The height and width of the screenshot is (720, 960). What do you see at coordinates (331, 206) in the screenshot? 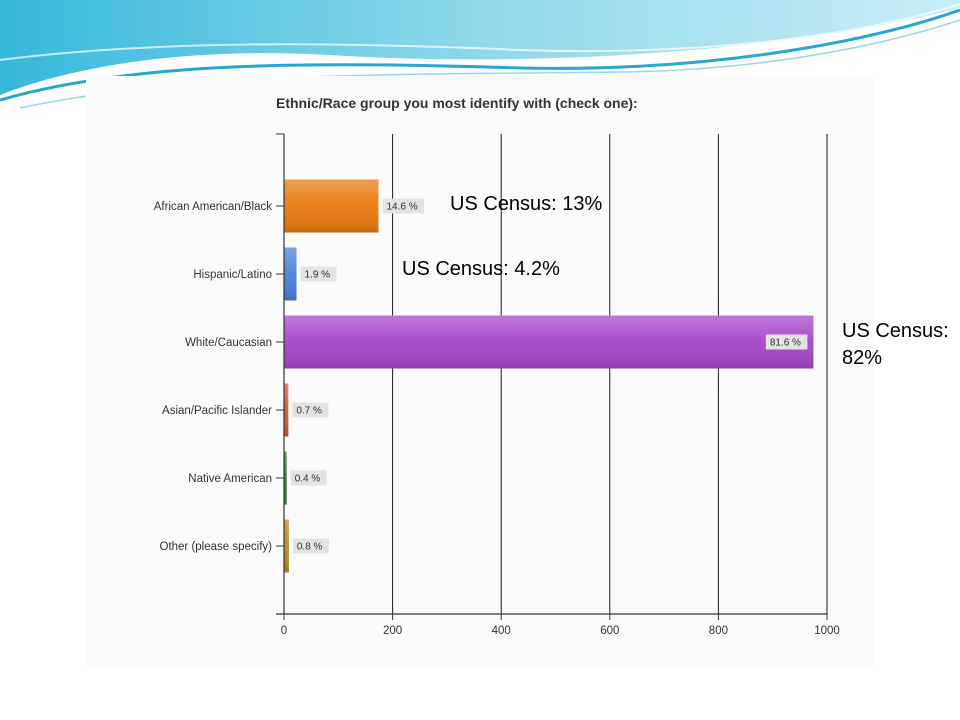
I see `bar-shade-african-american-black` at bounding box center [331, 206].